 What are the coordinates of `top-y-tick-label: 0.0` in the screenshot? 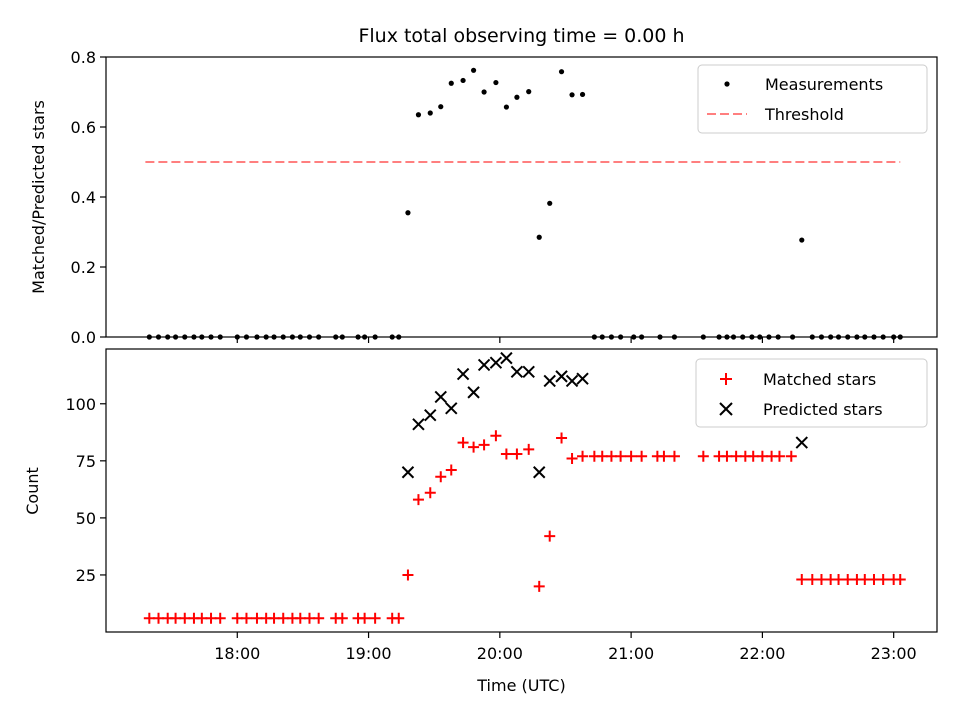 It's located at (83, 337).